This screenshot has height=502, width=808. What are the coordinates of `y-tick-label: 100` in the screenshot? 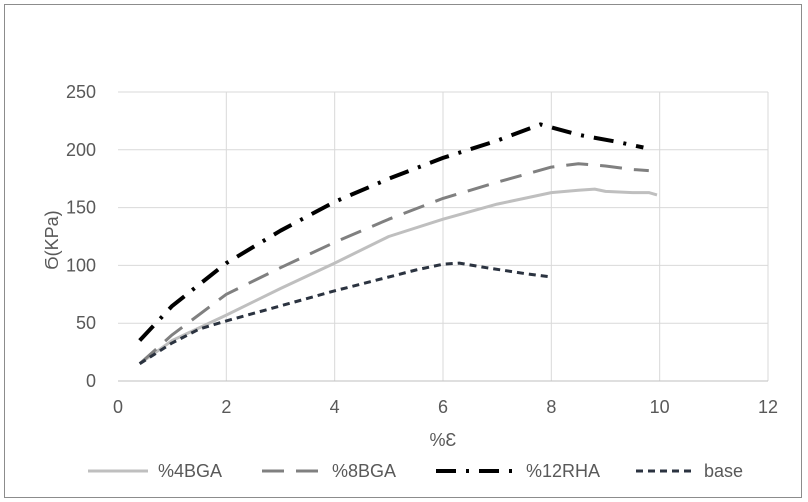 It's located at (81, 265).